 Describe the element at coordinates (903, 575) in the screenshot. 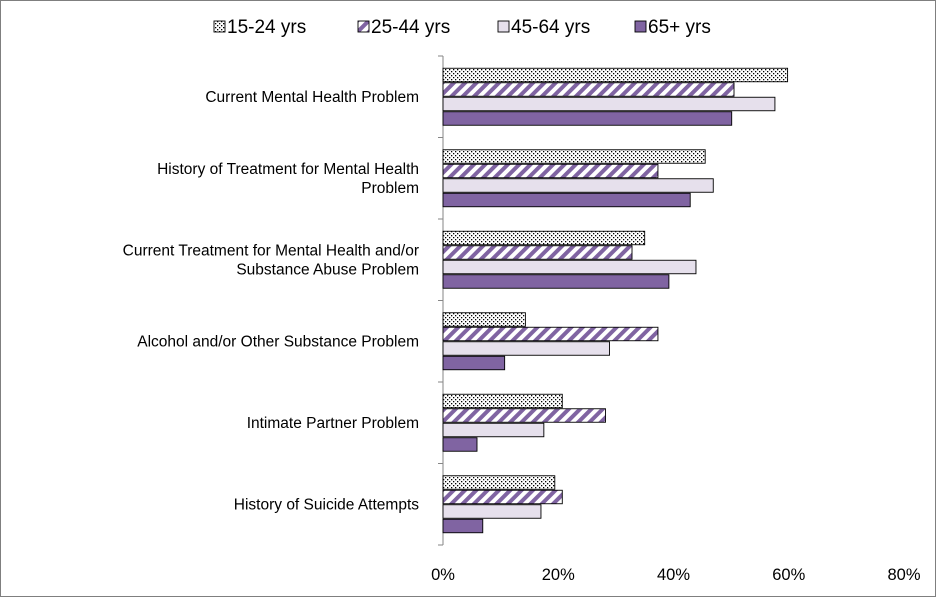

I see `x-tick-label: 80%` at that location.